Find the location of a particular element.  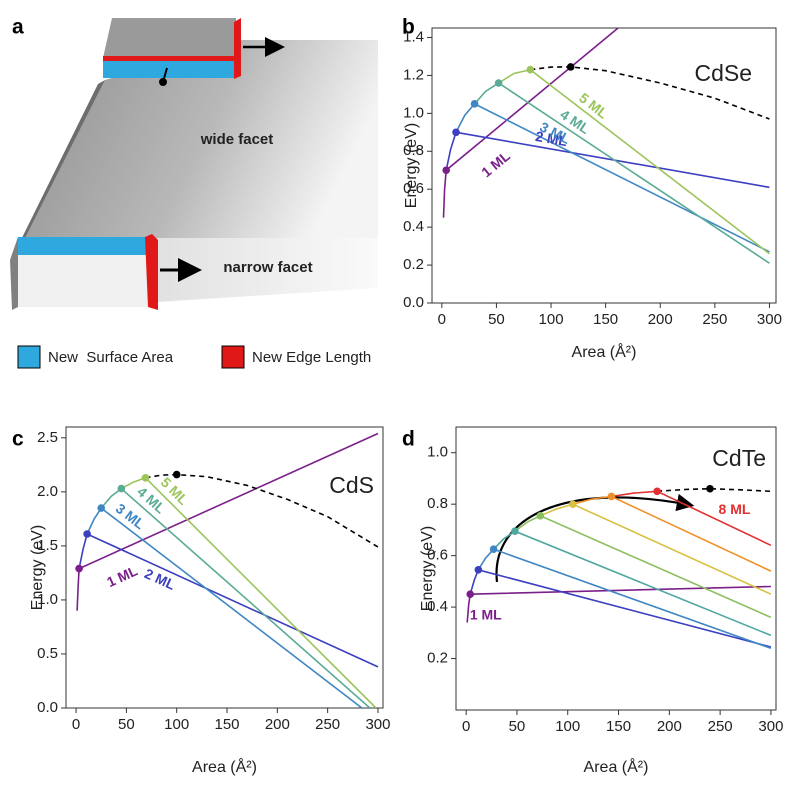

y-tick-label: 2.0 is located at coordinates (47, 491).